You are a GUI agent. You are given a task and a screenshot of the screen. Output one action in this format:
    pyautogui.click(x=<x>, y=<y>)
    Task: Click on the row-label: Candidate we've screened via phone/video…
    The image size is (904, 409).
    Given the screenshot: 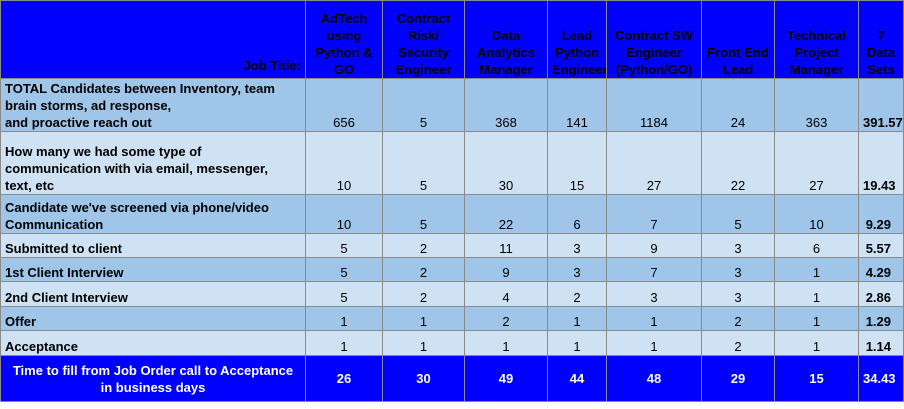 What is the action you would take?
    pyautogui.click(x=153, y=214)
    